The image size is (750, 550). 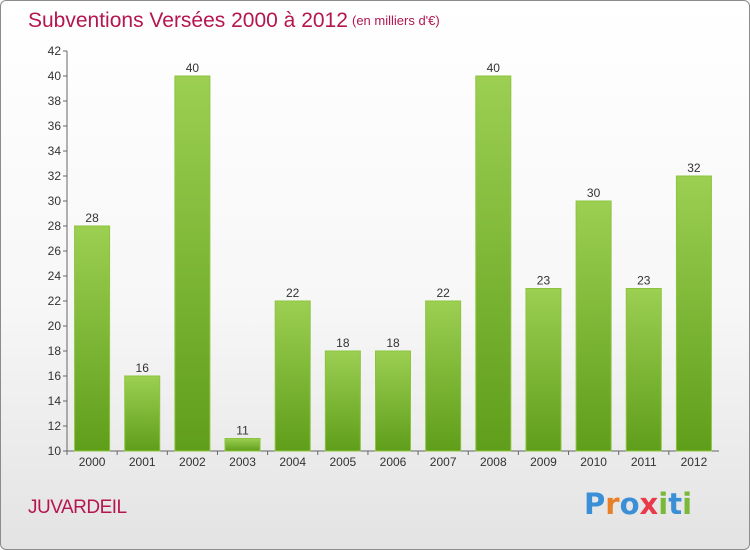 I want to click on data-label-2008: 40, so click(x=494, y=68).